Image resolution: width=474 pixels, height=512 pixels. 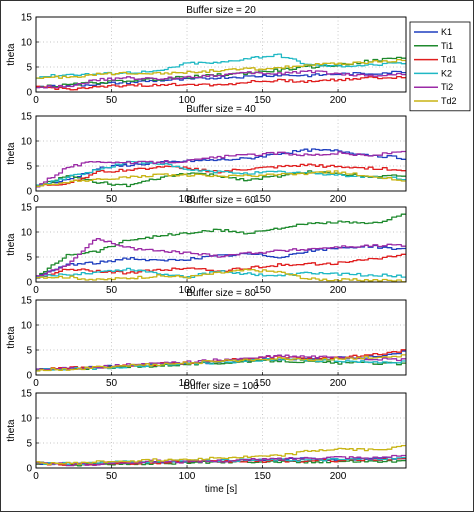 What do you see at coordinates (449, 60) in the screenshot?
I see `legend-label: Td1` at bounding box center [449, 60].